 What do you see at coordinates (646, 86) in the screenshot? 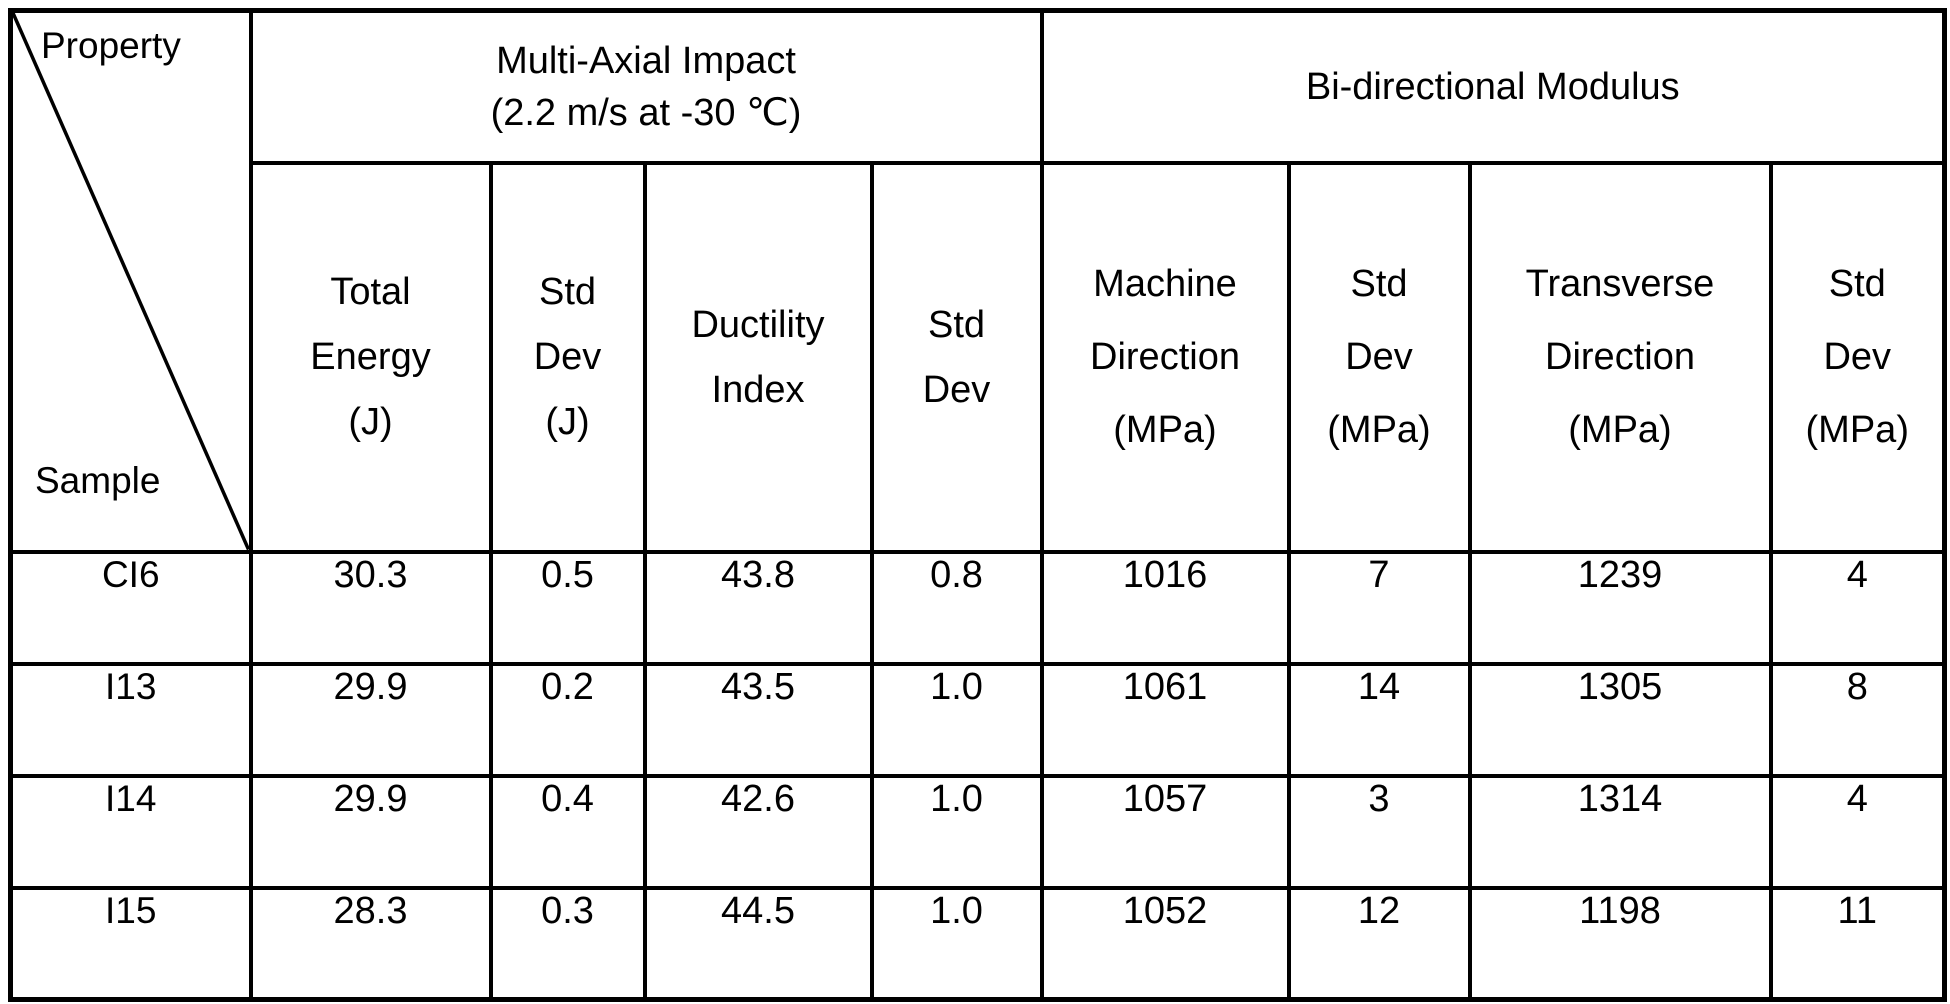
I see `group-header-multi-axial-impact: Multi-Axial Impact (2.2 m/s at -30 ℃)` at bounding box center [646, 86].